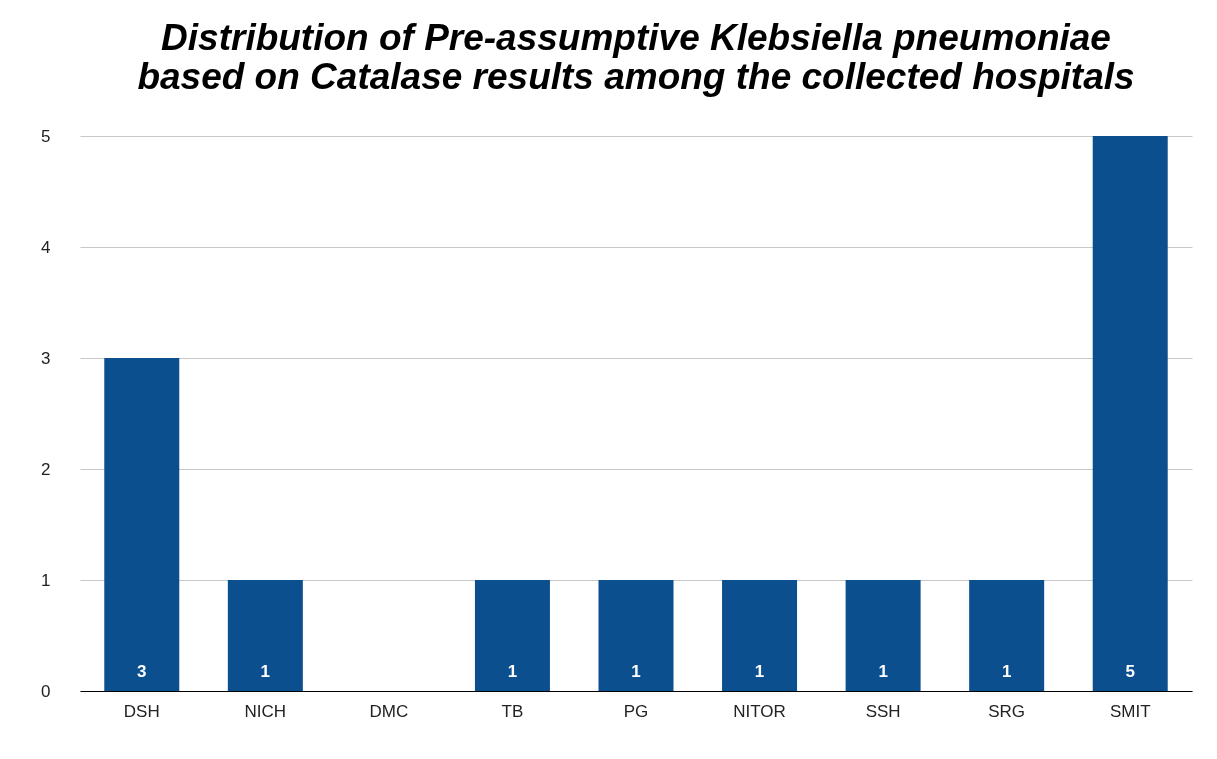 This screenshot has height=759, width=1217. I want to click on y-tick-label: 2, so click(46, 469).